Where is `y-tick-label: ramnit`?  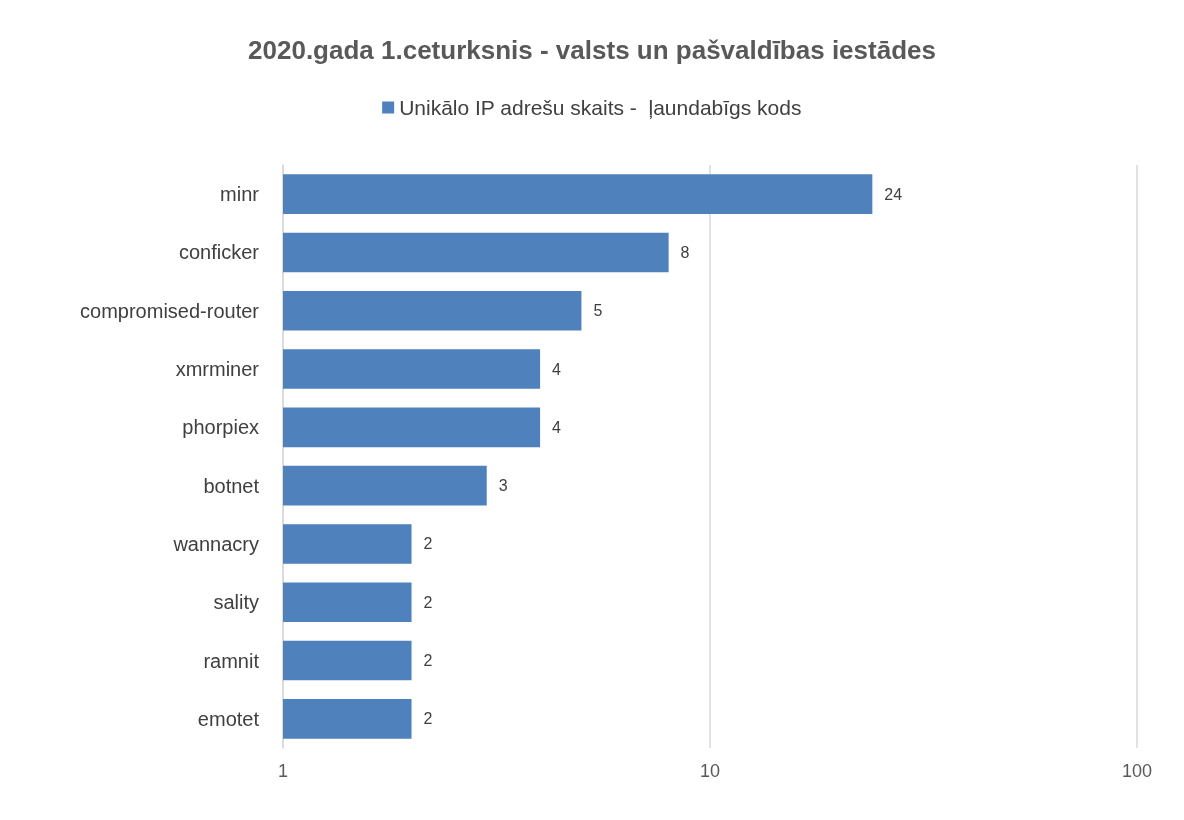 y-tick-label: ramnit is located at coordinates (231, 660).